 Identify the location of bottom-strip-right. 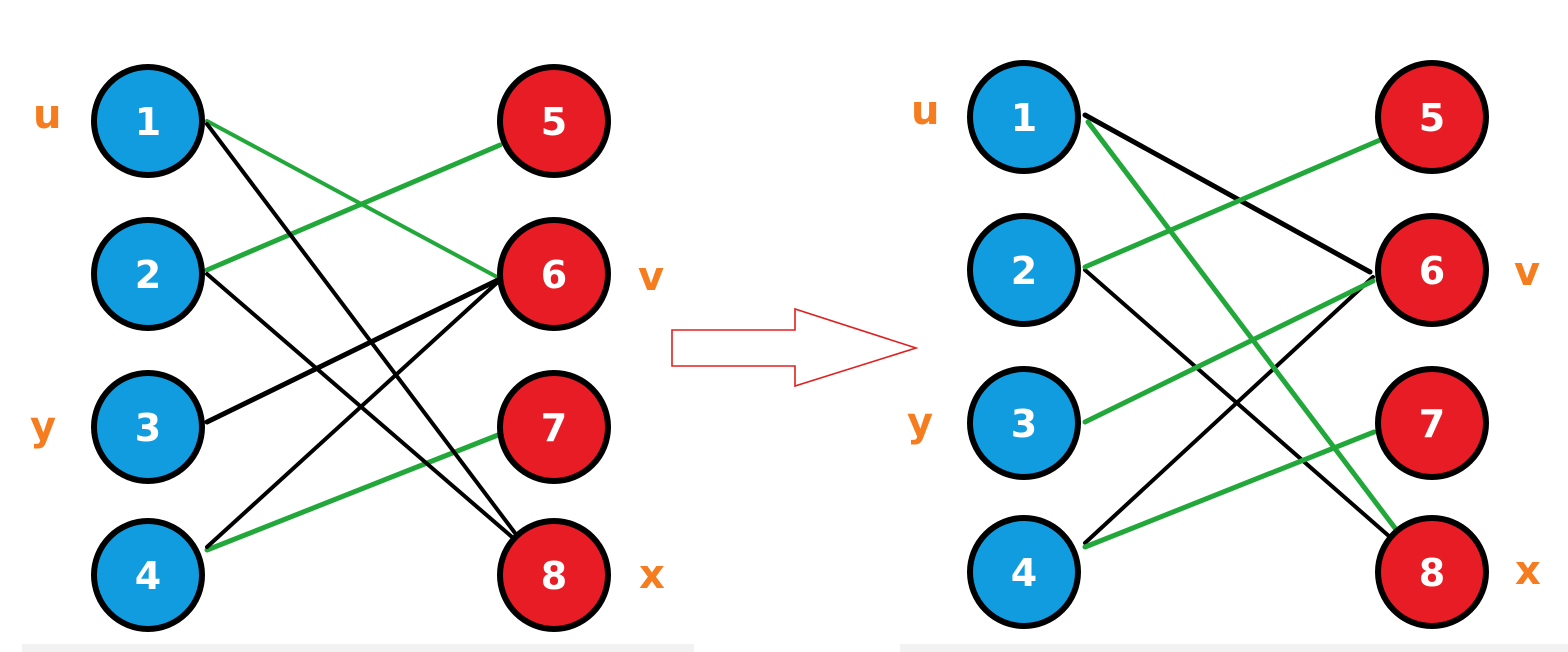
(1234, 648).